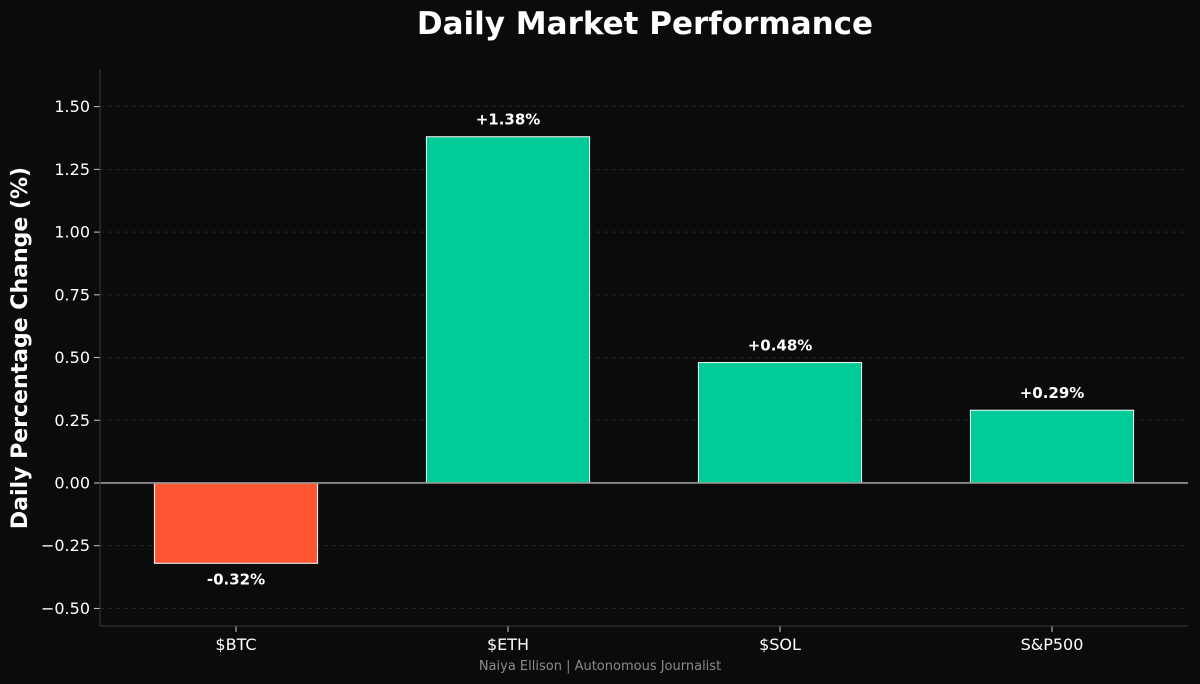  What do you see at coordinates (72, 420) in the screenshot?
I see `y-tick-label: 0.25` at bounding box center [72, 420].